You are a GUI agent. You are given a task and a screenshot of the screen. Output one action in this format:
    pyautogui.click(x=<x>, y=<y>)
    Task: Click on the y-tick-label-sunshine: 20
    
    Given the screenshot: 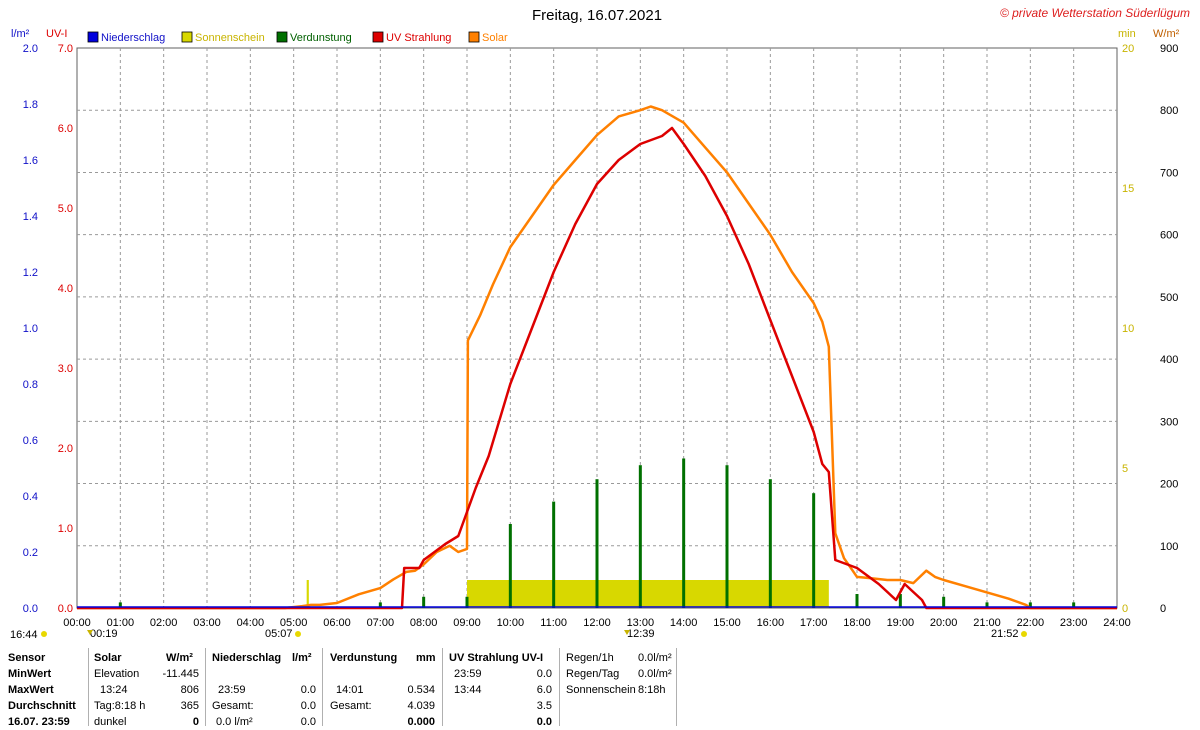 What is the action you would take?
    pyautogui.click(x=1128, y=49)
    